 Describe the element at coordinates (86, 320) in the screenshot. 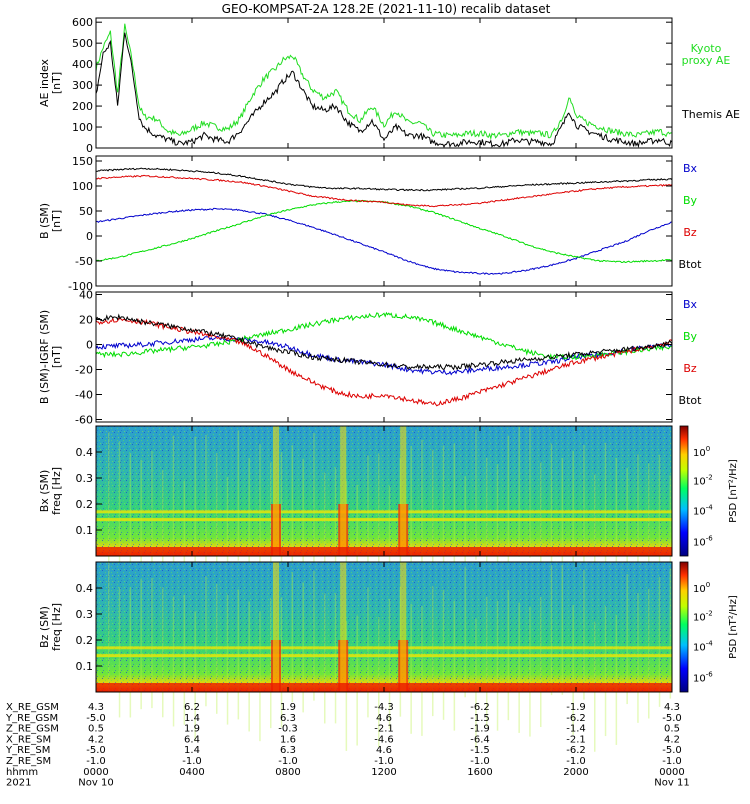

I see `y-tick-label: 20` at that location.